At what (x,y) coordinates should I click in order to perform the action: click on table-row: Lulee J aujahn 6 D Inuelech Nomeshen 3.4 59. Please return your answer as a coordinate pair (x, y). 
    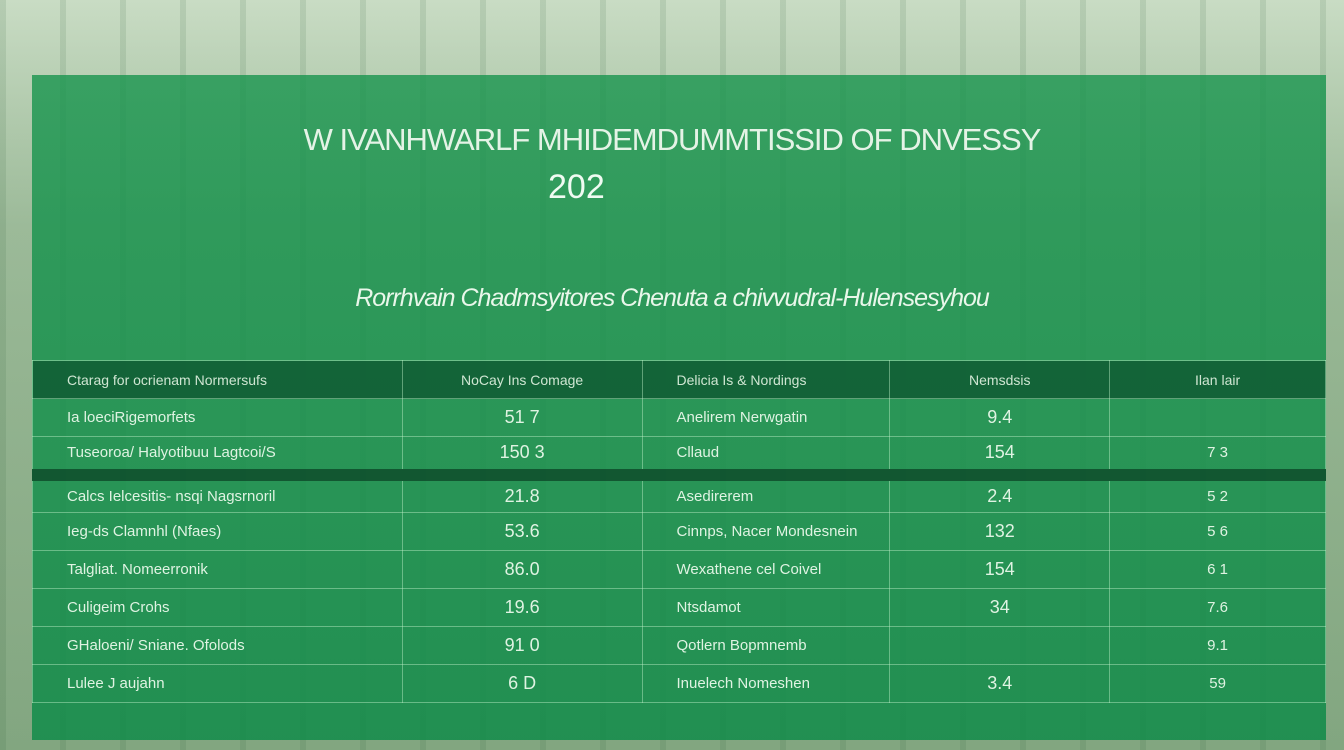
    Looking at the image, I should click on (679, 683).